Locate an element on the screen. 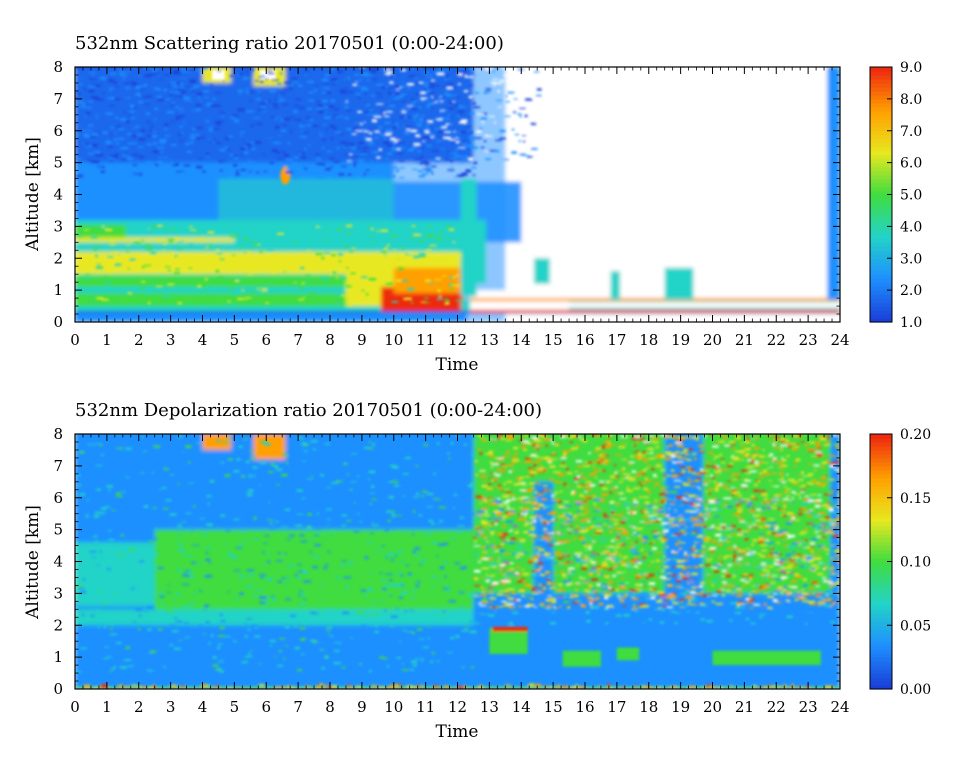 The height and width of the screenshot is (770, 960). colorbar-tick-label: 4.0 is located at coordinates (911, 227).